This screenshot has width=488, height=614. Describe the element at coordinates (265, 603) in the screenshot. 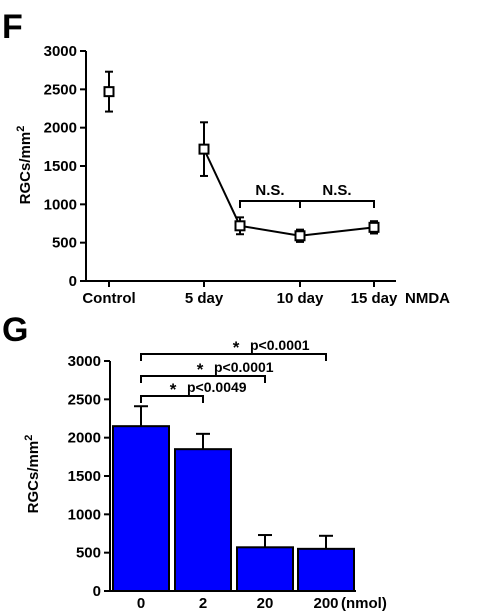

I see `x-tick-label-g: 20` at that location.